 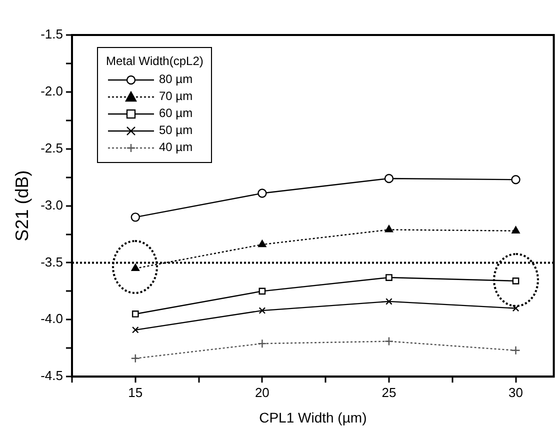 What do you see at coordinates (51, 34) in the screenshot?
I see `y-tick-label: -1.5` at bounding box center [51, 34].